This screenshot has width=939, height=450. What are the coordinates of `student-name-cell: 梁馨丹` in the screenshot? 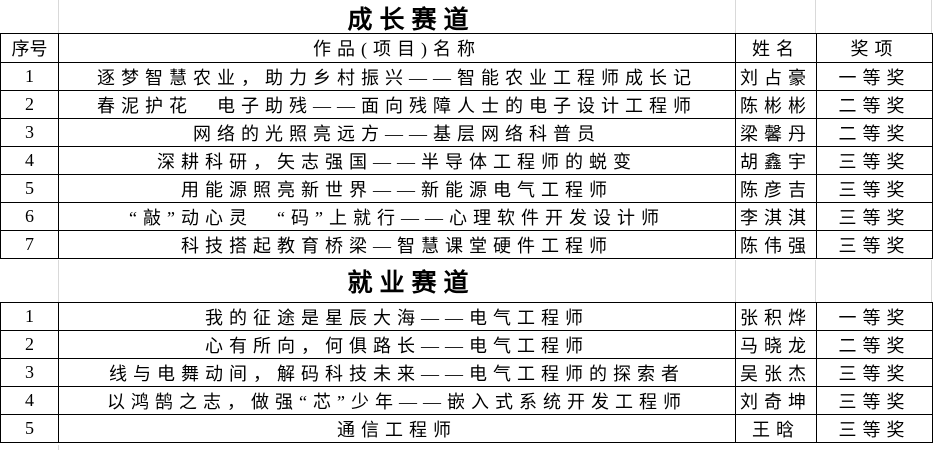 It's located at (776, 132).